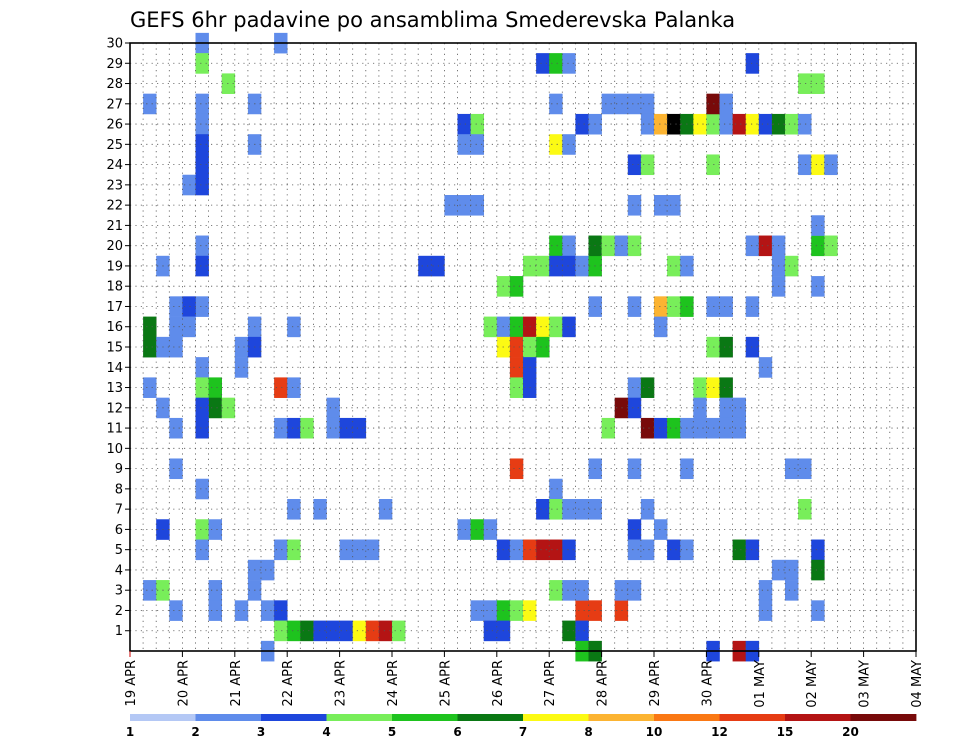  What do you see at coordinates (812, 684) in the screenshot?
I see `x-tick-label: 02 MAY` at bounding box center [812, 684].